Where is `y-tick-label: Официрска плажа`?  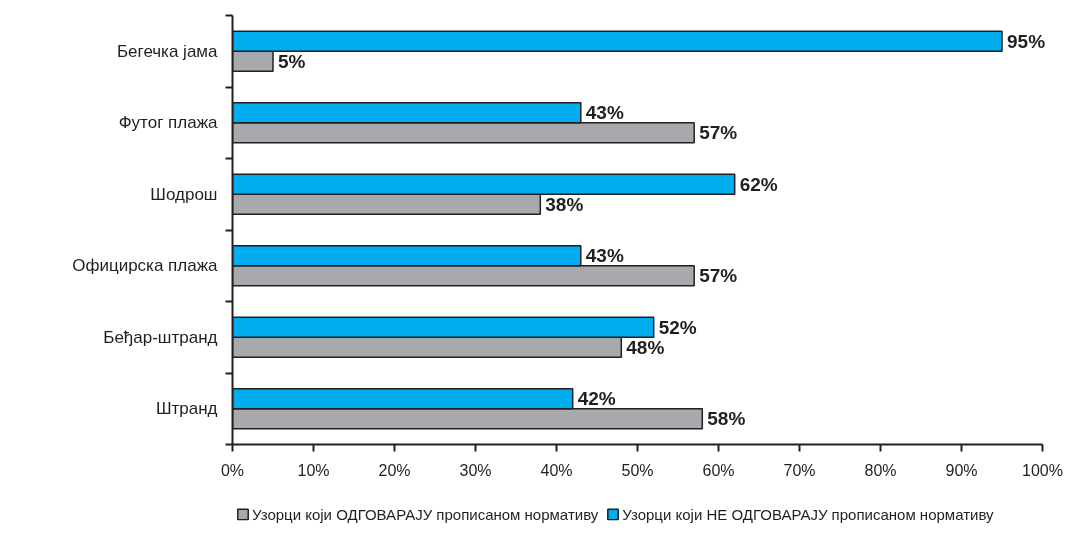
y-tick-label: Официрска плажа is located at coordinates (145, 266).